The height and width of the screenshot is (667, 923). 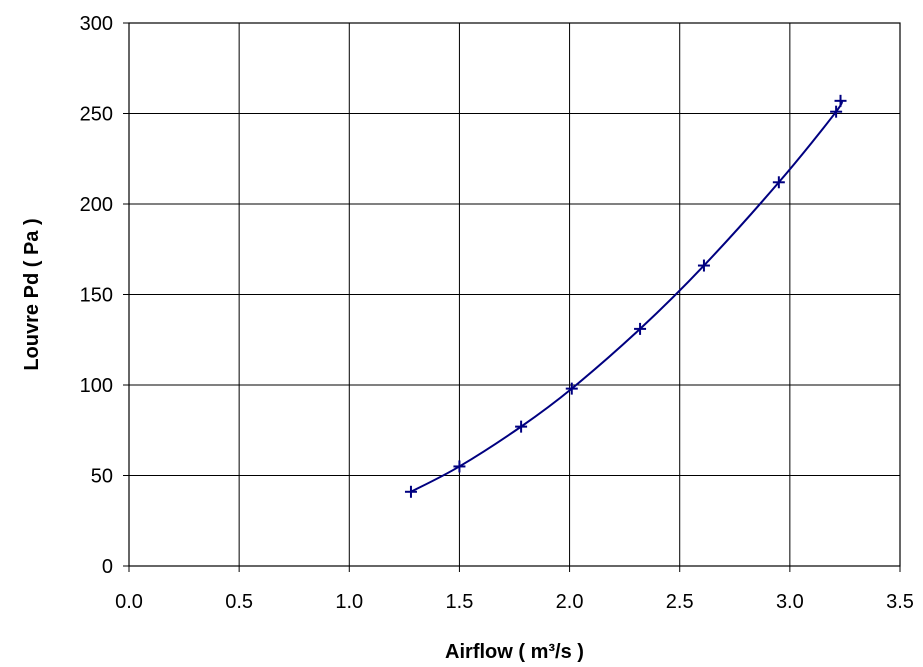 I want to click on y-tick-label: 100, so click(x=96, y=386).